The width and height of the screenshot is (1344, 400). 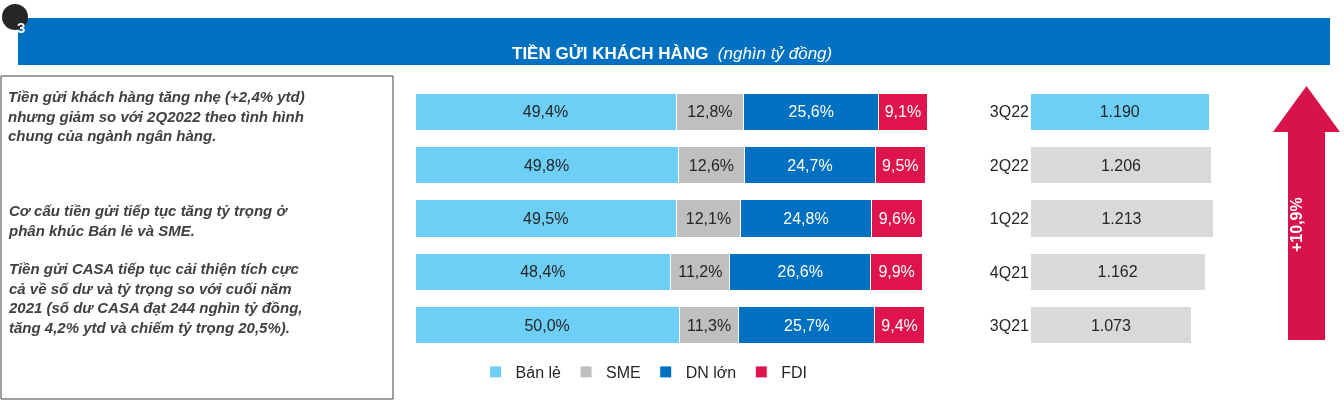 What do you see at coordinates (547, 325) in the screenshot?
I see `data-label: 50,0%` at bounding box center [547, 325].